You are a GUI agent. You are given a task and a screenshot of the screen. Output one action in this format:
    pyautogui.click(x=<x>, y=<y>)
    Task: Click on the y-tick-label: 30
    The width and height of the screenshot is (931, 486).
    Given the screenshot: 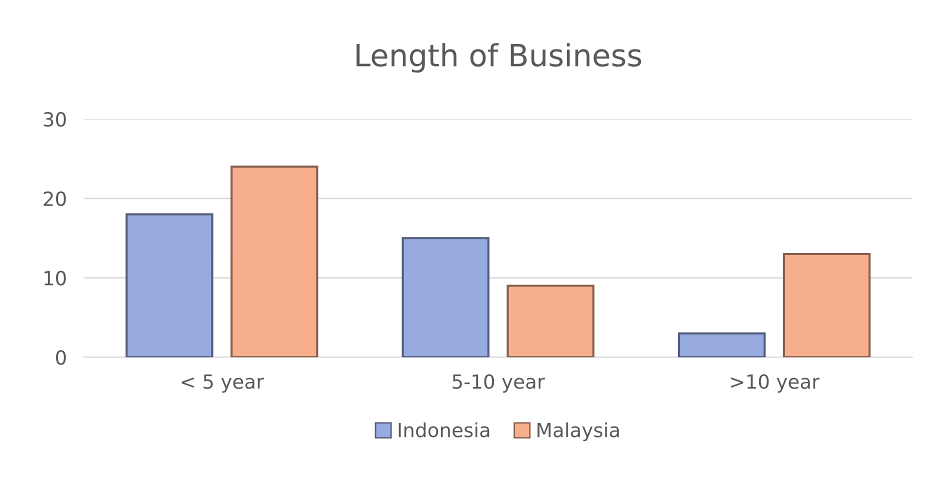 What is the action you would take?
    pyautogui.click(x=55, y=119)
    